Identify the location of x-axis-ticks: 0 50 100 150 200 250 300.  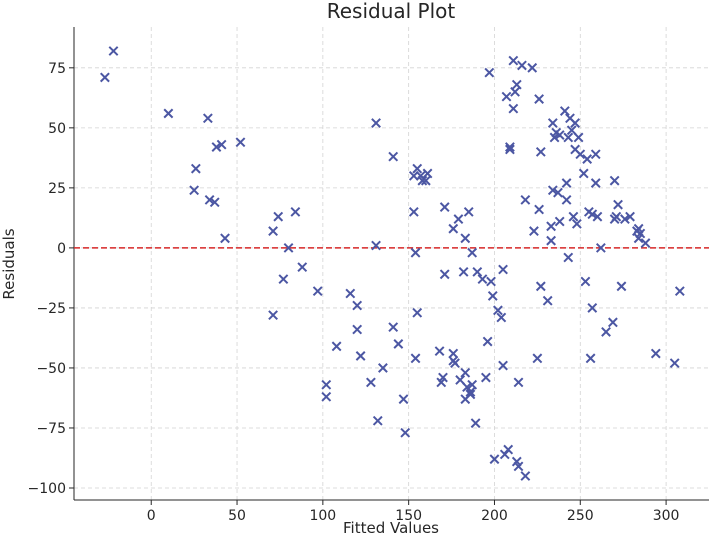
(413, 512).